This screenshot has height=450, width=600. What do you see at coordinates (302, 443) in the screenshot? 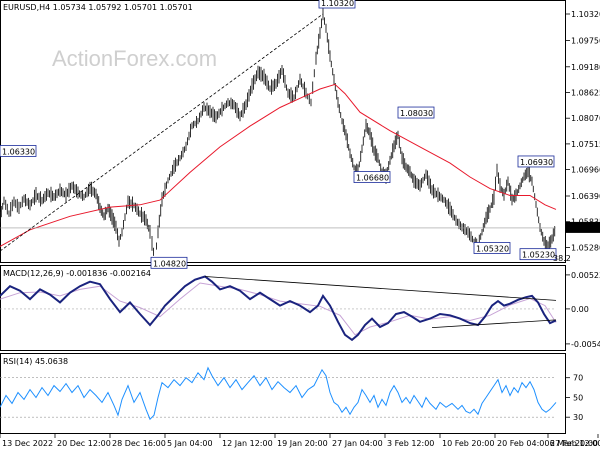
I see `x-axis-tick-label: 19 Jan 20:00` at bounding box center [302, 443].